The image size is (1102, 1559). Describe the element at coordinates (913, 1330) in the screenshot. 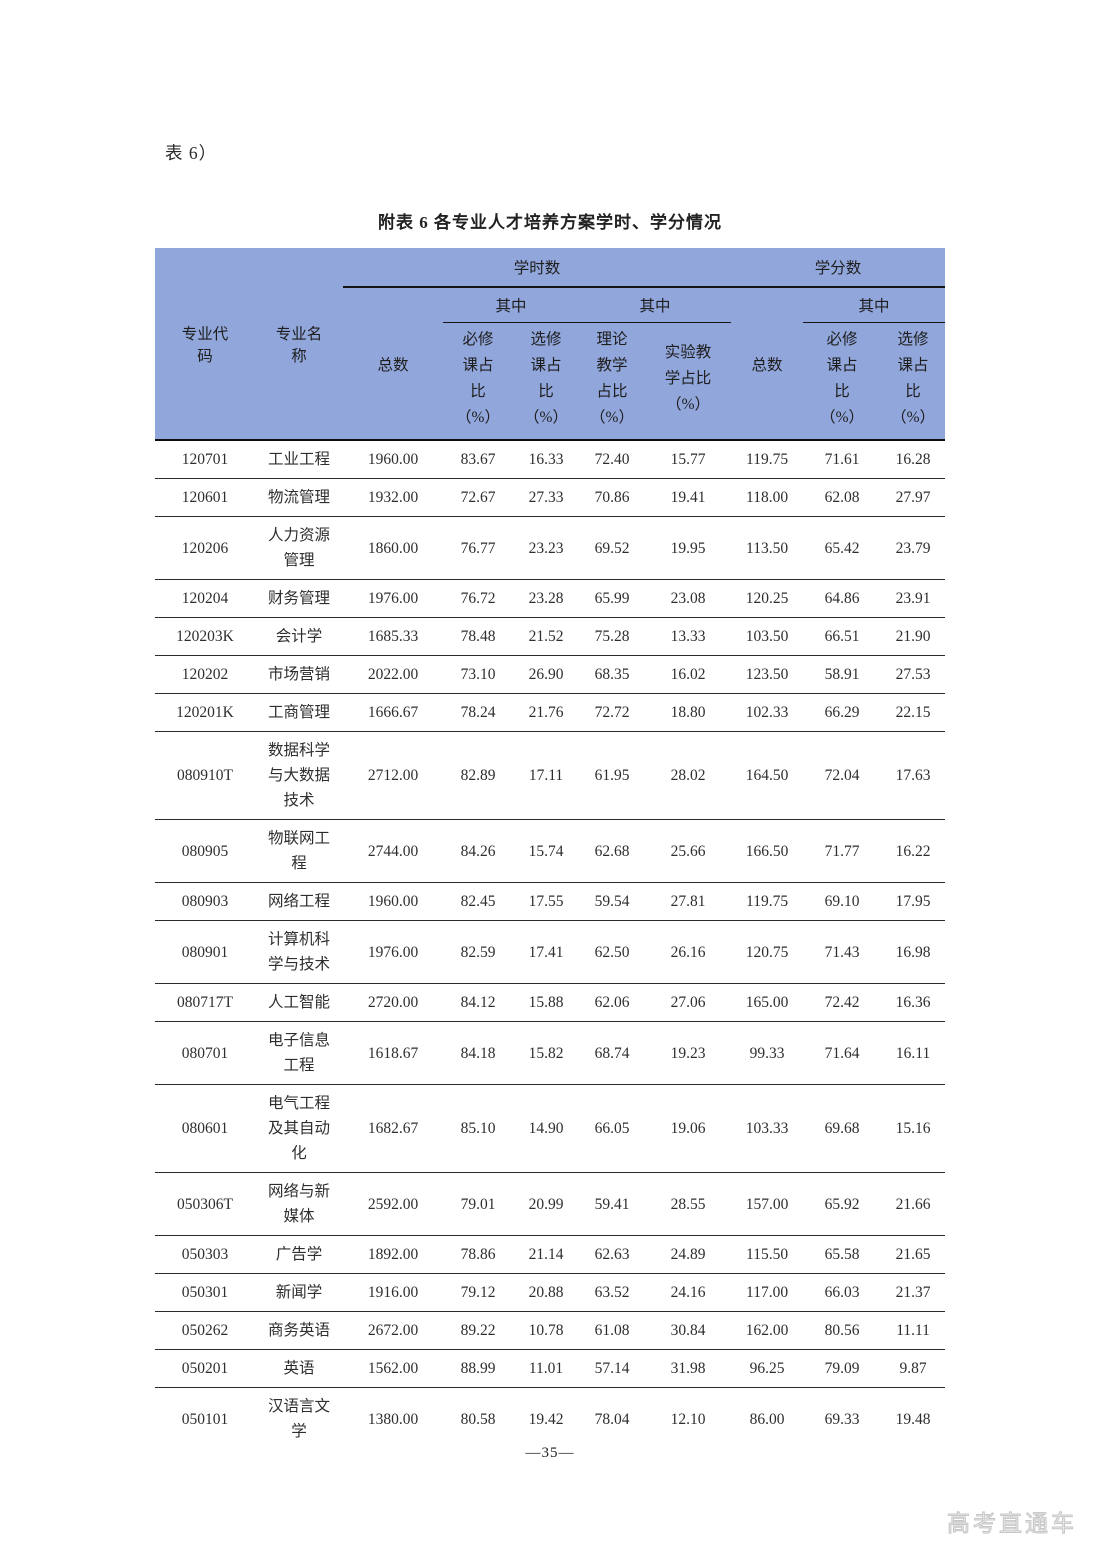

I see `cell-credits-elective-pct: 11.11` at that location.